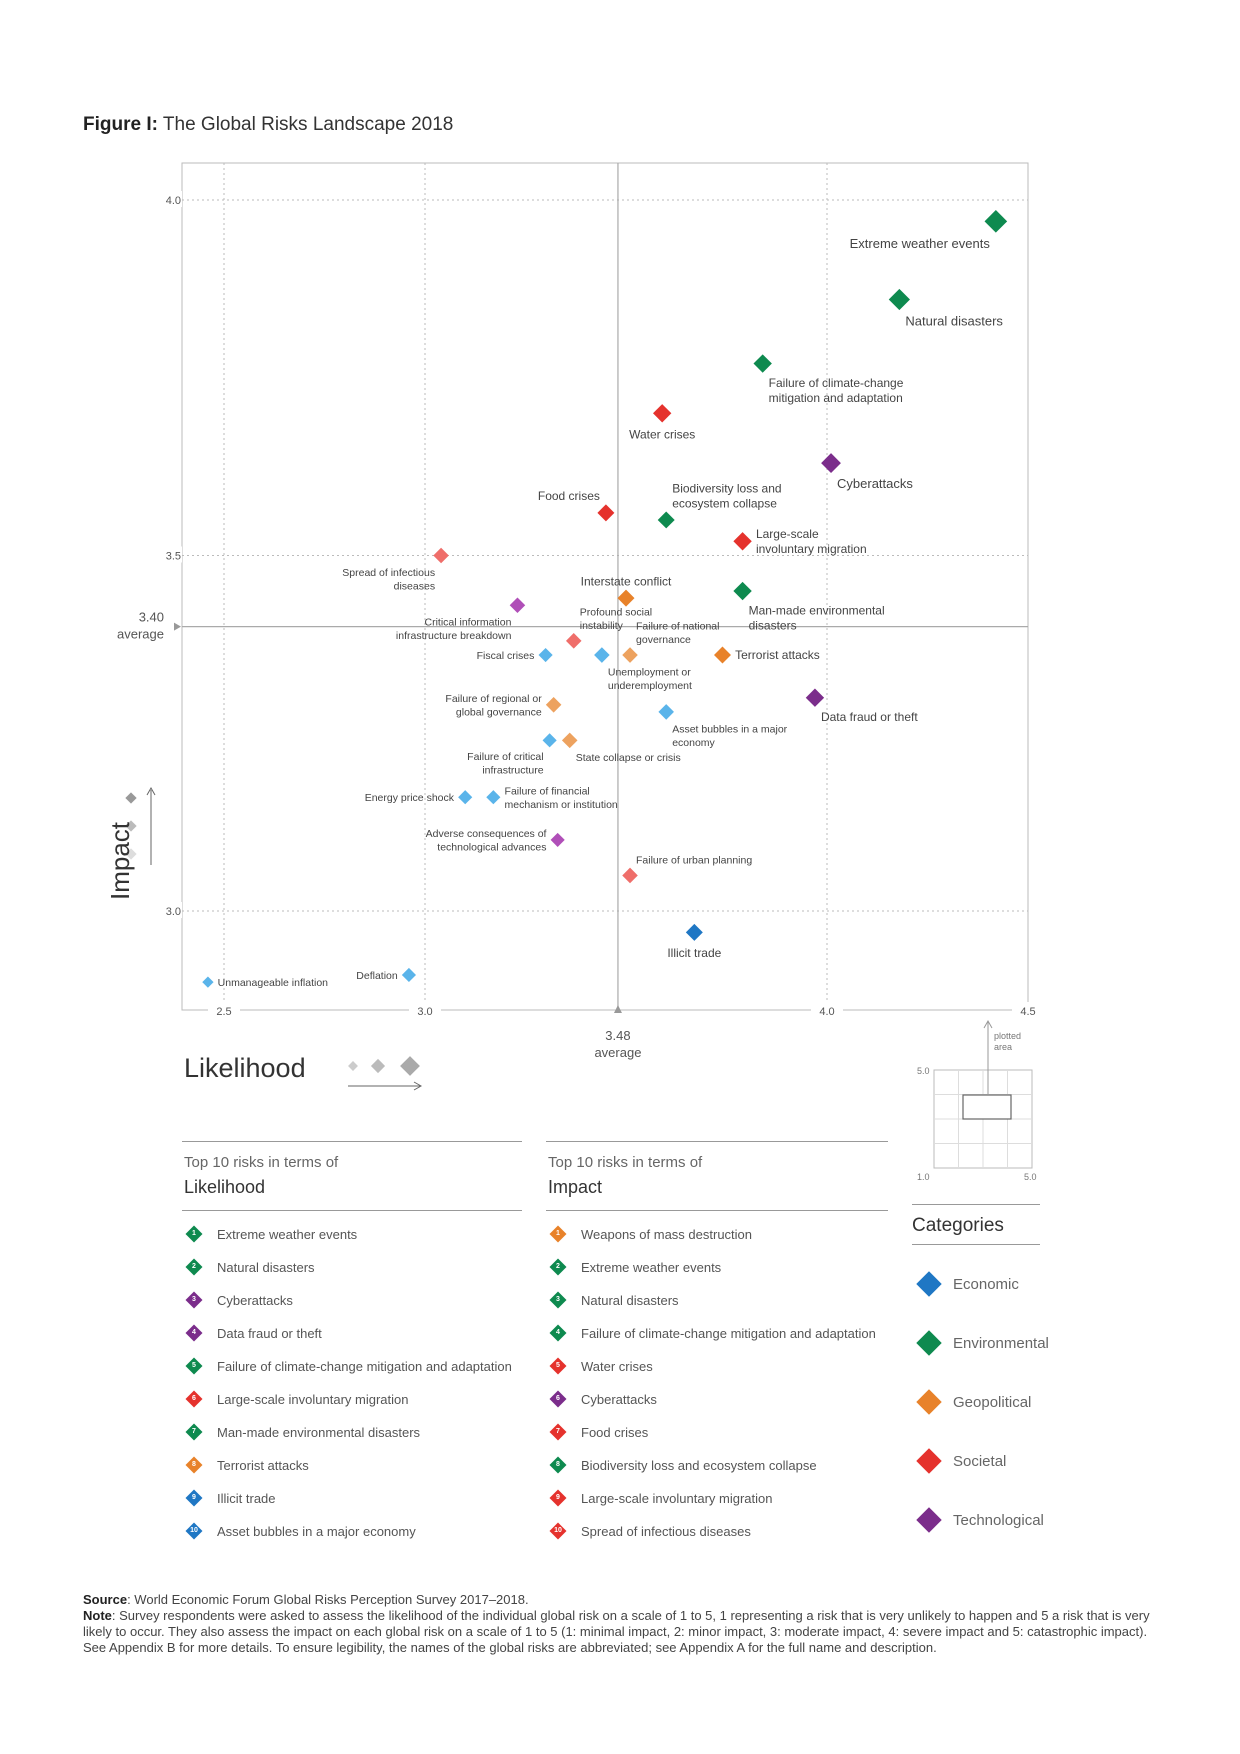 The width and height of the screenshot is (1240, 1754). What do you see at coordinates (410, 798) in the screenshot?
I see `point-label: Energy price shock` at bounding box center [410, 798].